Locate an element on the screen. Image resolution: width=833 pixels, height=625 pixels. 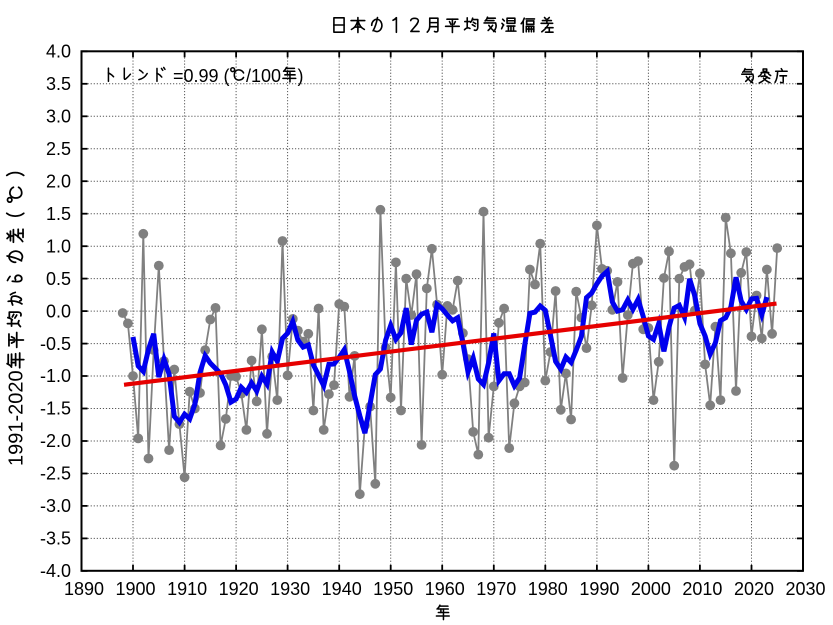
svg-text: -3.0 is located at coordinates (55, 506).